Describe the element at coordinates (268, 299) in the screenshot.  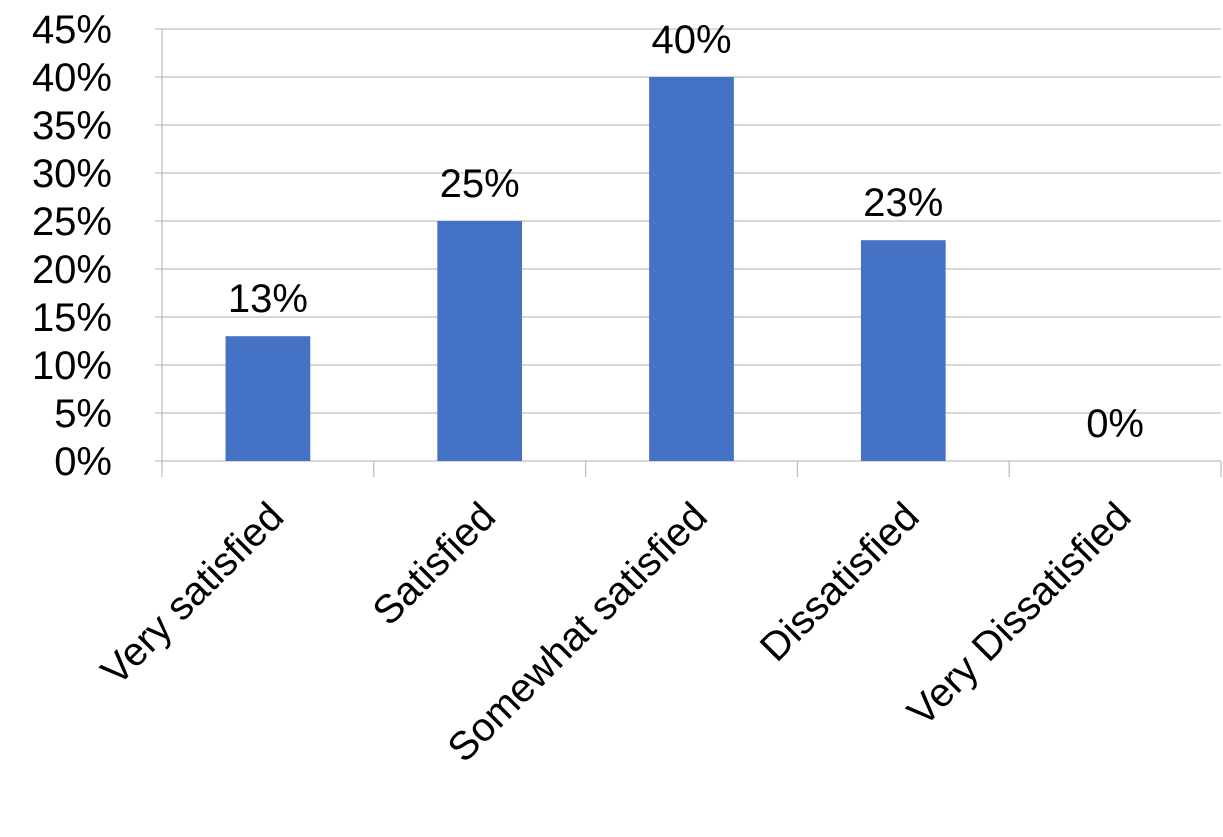
I see `data-label: 13%` at that location.